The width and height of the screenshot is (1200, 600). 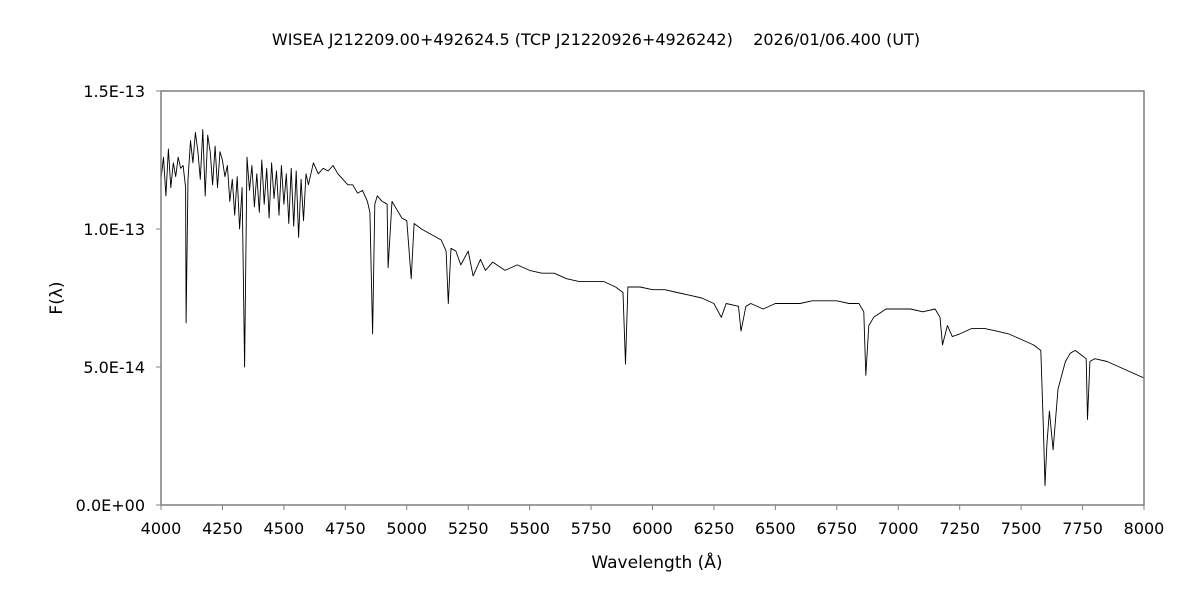 What do you see at coordinates (114, 91) in the screenshot?
I see `y-tick-label: 1.5E-13` at bounding box center [114, 91].